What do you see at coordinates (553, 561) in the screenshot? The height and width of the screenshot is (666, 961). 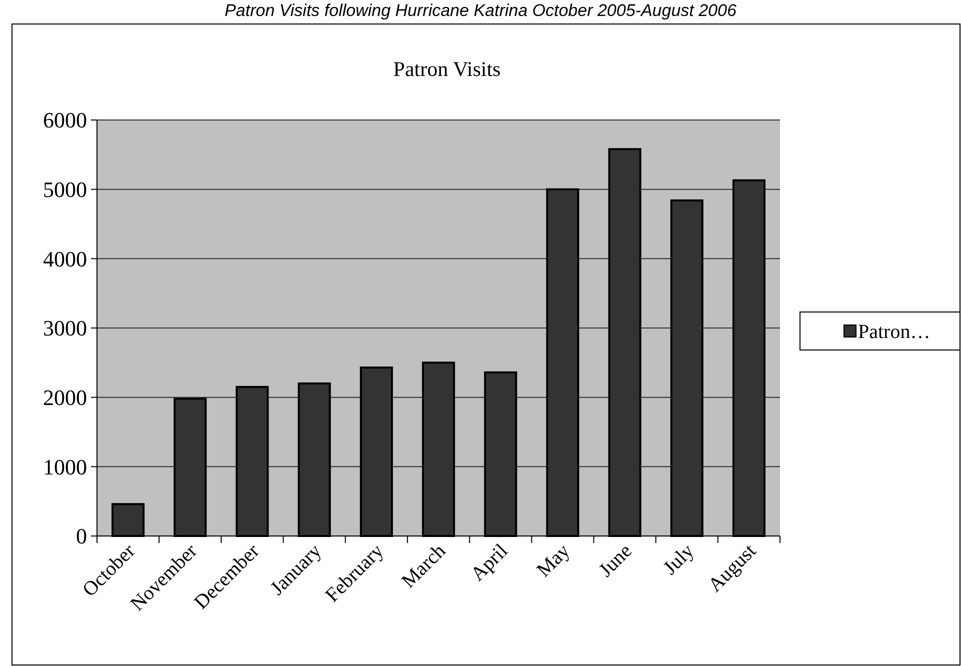 I see `x-tick-label: May` at bounding box center [553, 561].